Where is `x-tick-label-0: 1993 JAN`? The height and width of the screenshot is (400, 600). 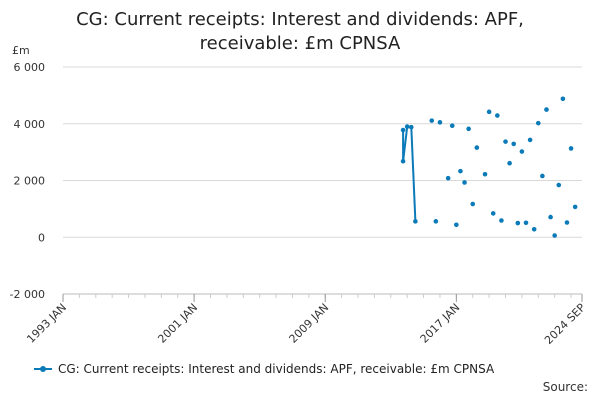 x-tick-label-0: 1993 JAN is located at coordinates (46, 323).